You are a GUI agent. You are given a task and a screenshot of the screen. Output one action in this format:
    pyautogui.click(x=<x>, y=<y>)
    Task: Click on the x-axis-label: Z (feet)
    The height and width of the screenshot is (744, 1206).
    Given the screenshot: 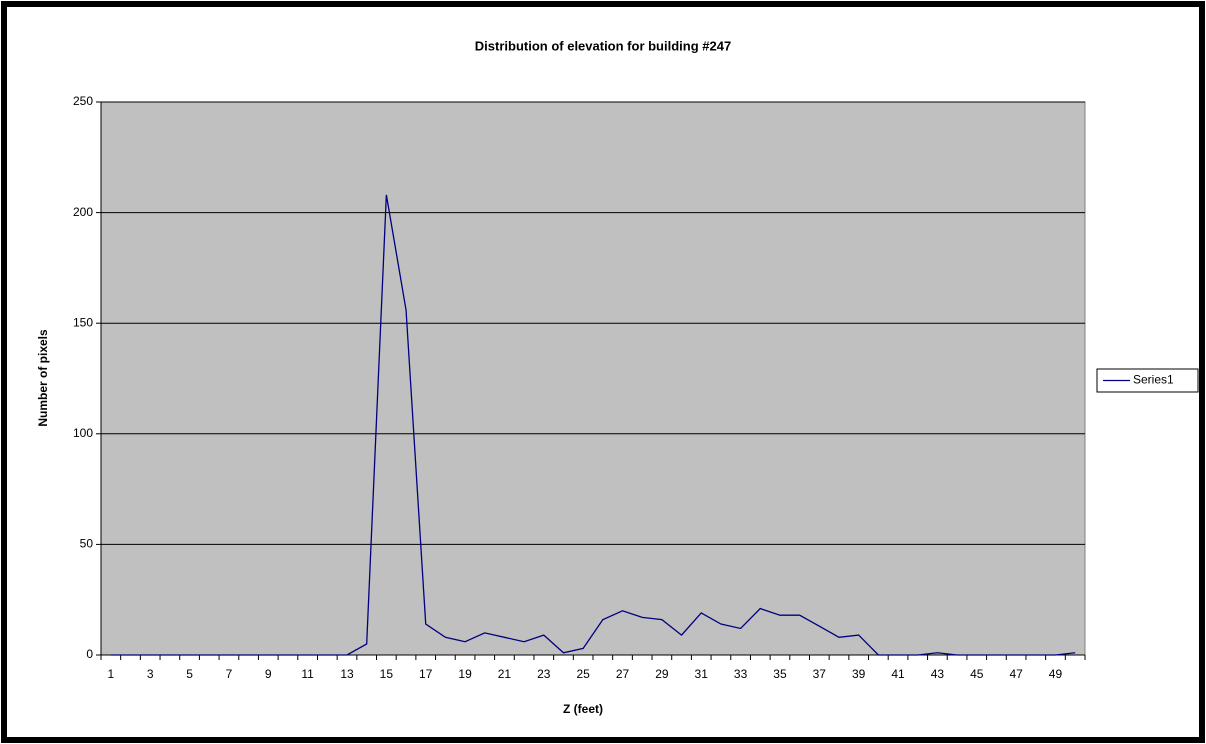 What is the action you would take?
    pyautogui.click(x=583, y=709)
    